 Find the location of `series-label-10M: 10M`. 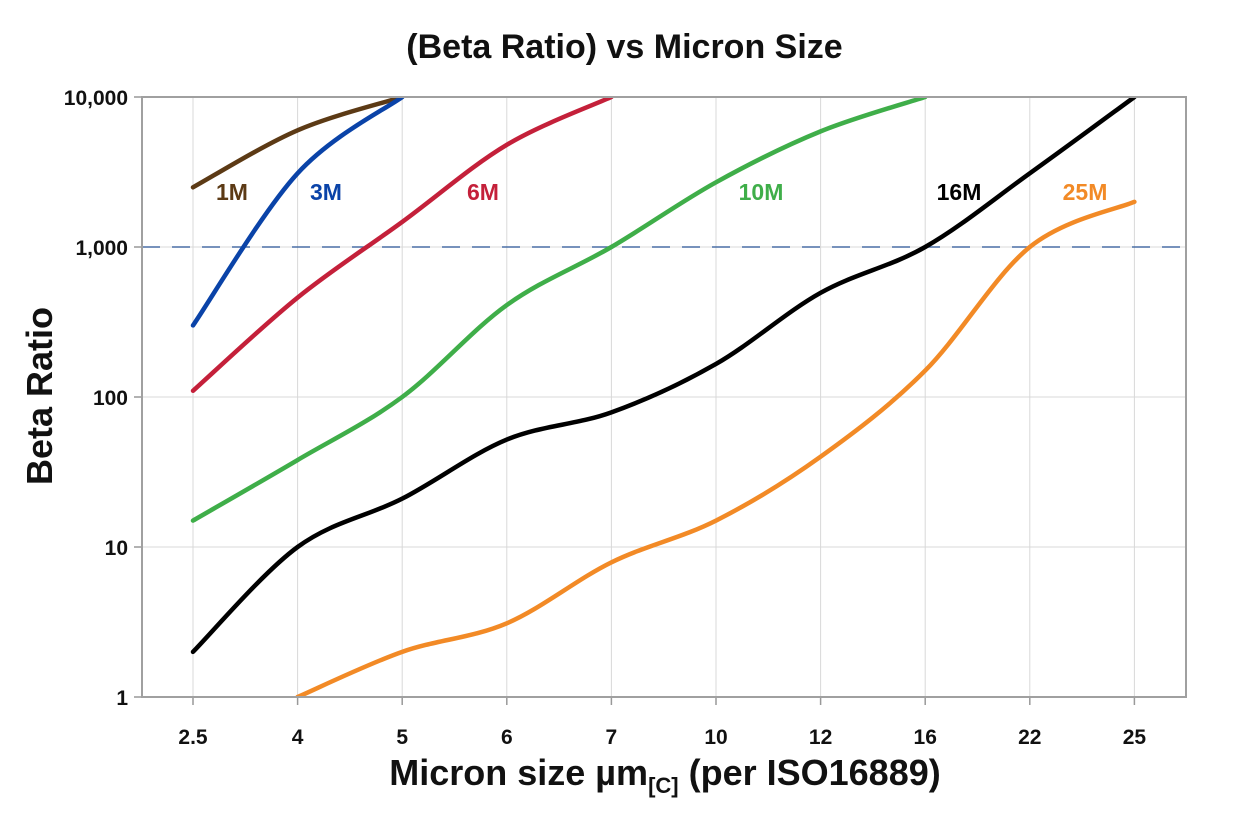

series-label-10M: 10M is located at coordinates (761, 192).